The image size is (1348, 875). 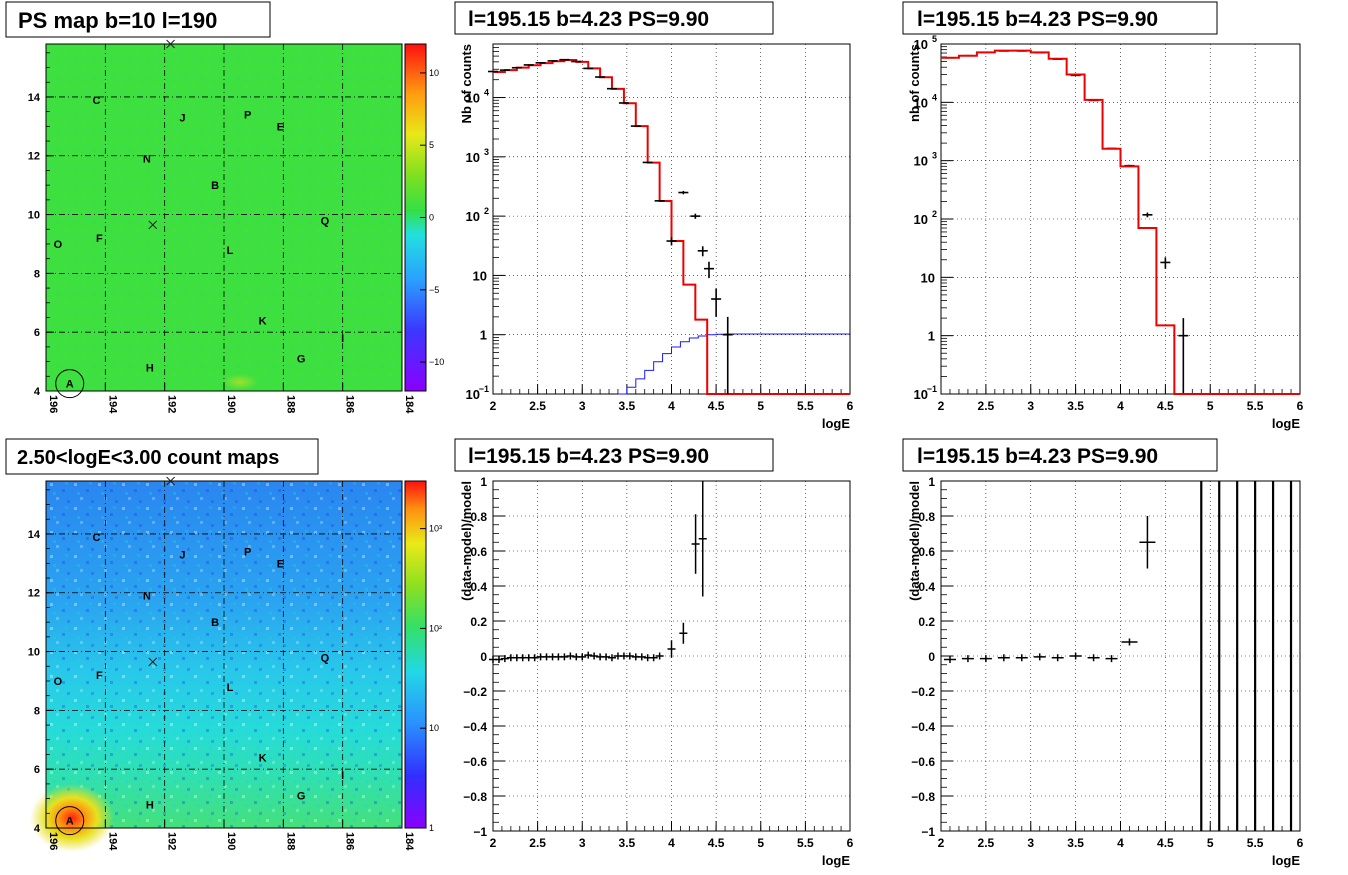 What do you see at coordinates (41, 662) in the screenshot?
I see `count-map-y-ticks: 4 6 8 10 12 14` at bounding box center [41, 662].